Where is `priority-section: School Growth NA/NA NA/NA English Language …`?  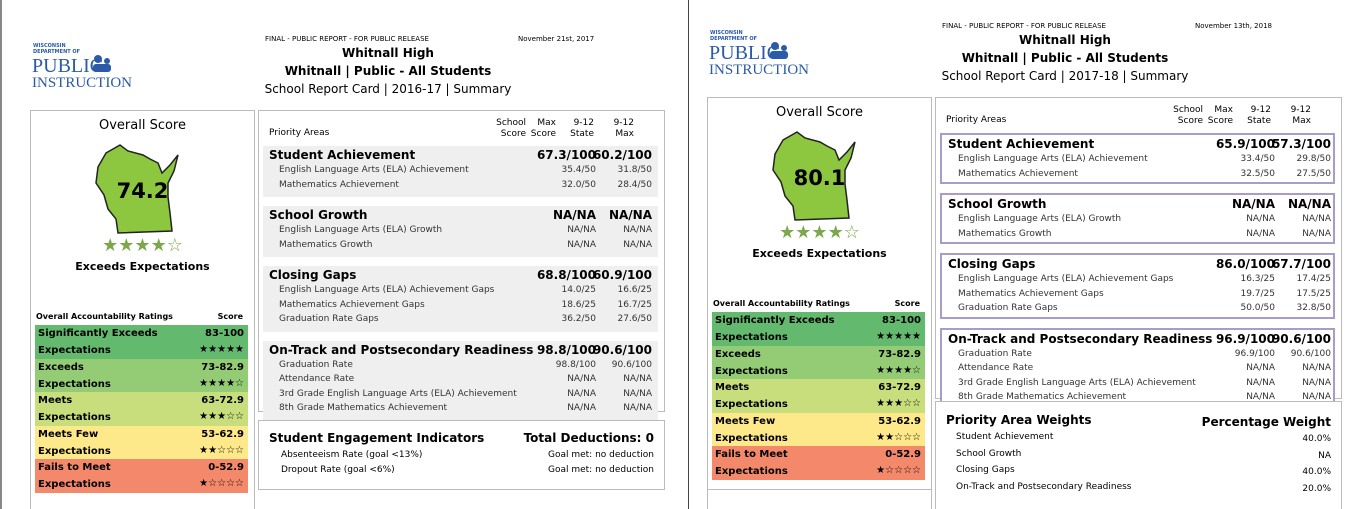 priority-section: School Growth NA/NA NA/NA English Language … is located at coordinates (1137, 218).